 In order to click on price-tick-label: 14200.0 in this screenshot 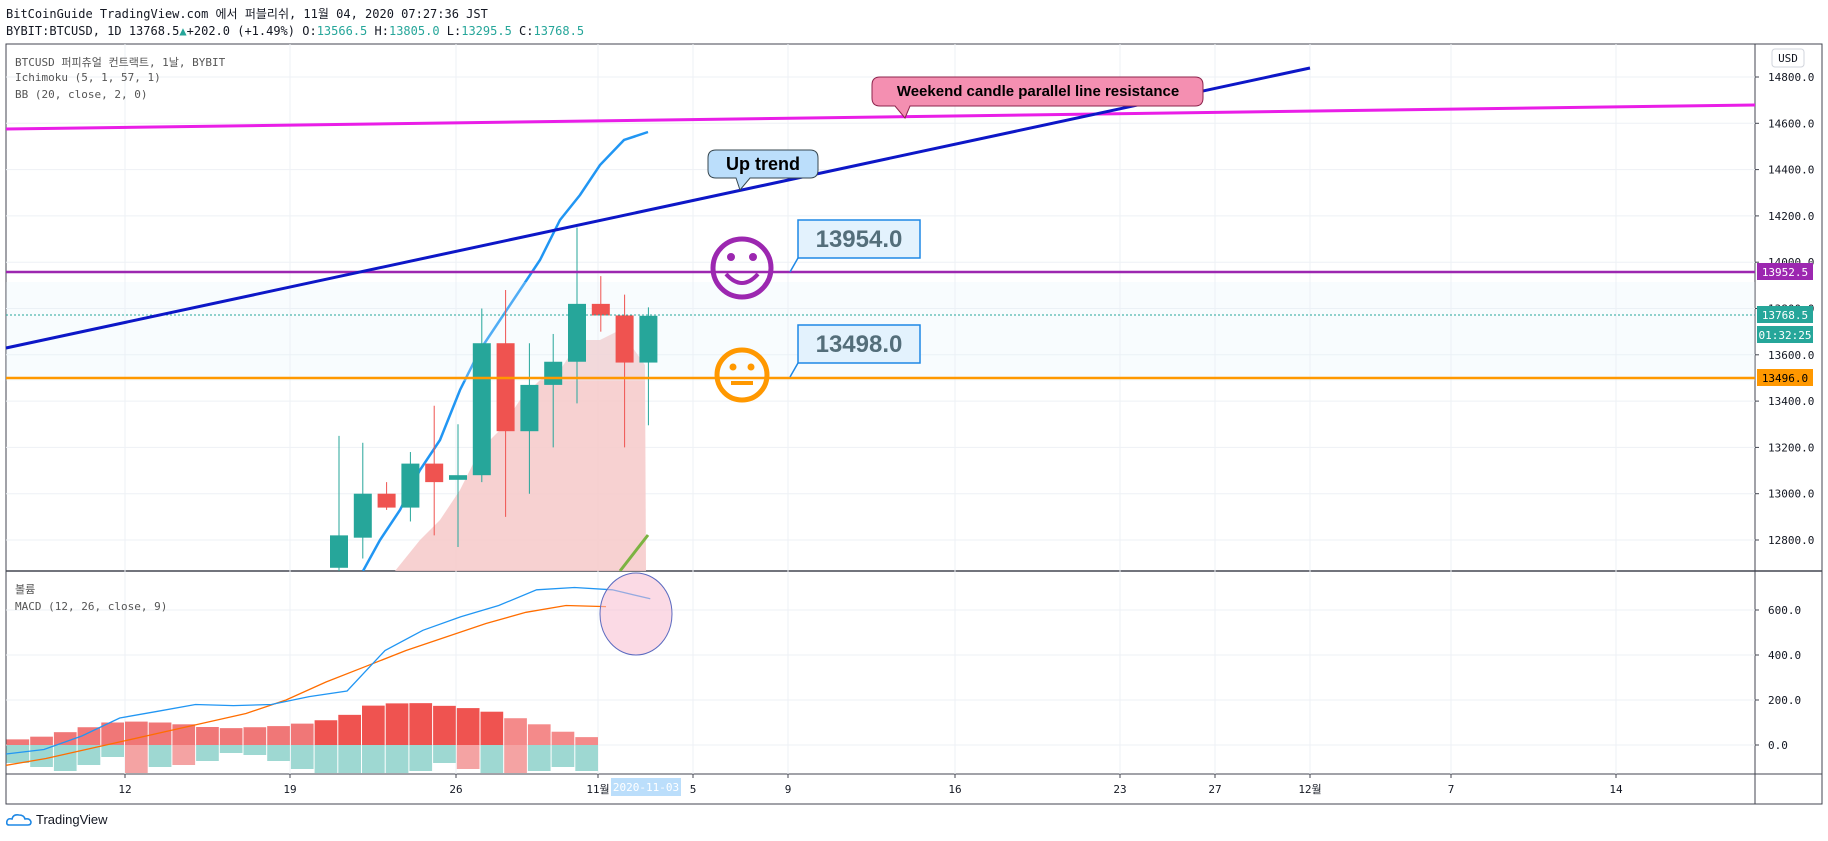, I will do `click(1791, 216)`.